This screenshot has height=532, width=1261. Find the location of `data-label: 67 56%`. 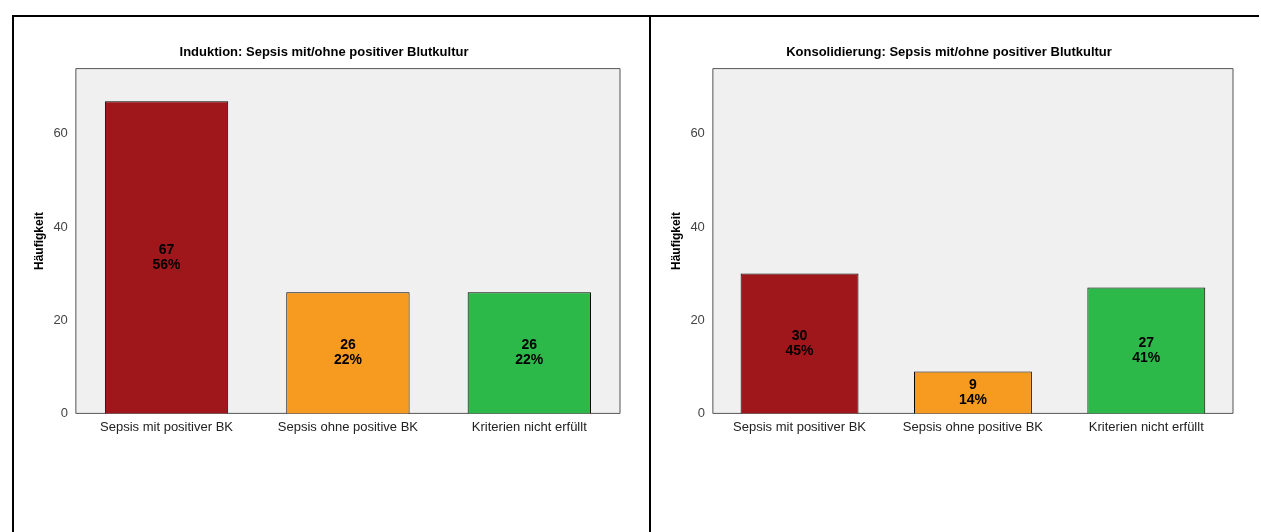

data-label: 67 56% is located at coordinates (167, 256).